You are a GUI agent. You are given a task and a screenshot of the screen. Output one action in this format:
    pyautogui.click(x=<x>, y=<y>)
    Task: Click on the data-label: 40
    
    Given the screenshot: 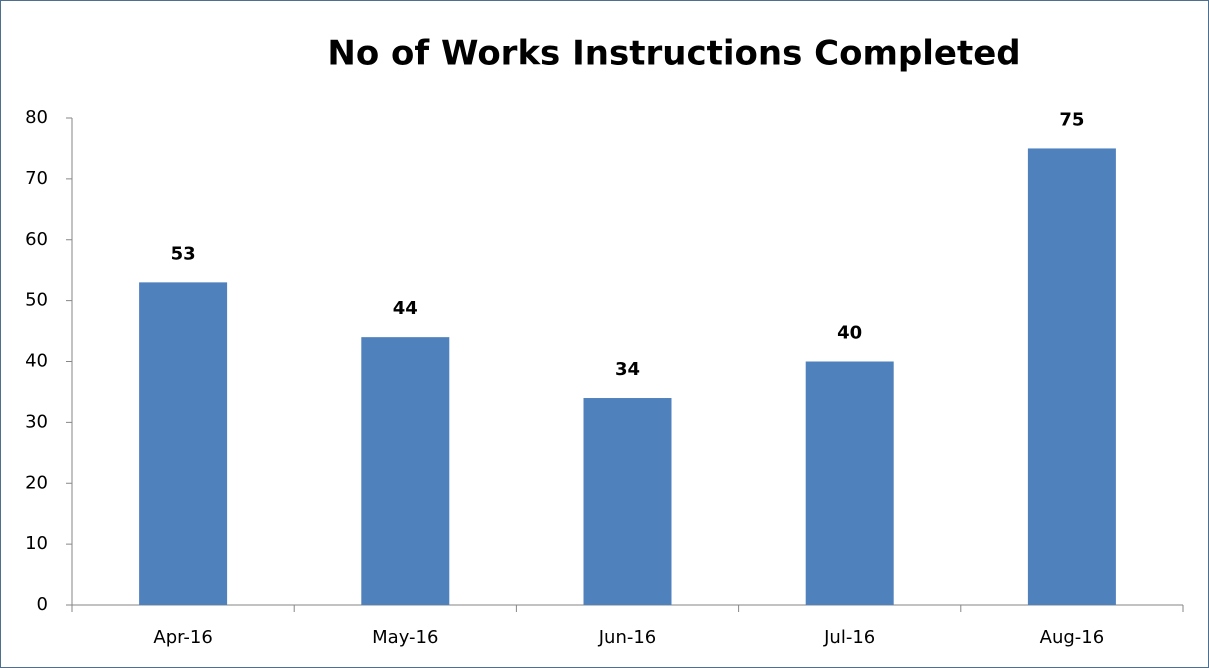 What is the action you would take?
    pyautogui.click(x=849, y=333)
    